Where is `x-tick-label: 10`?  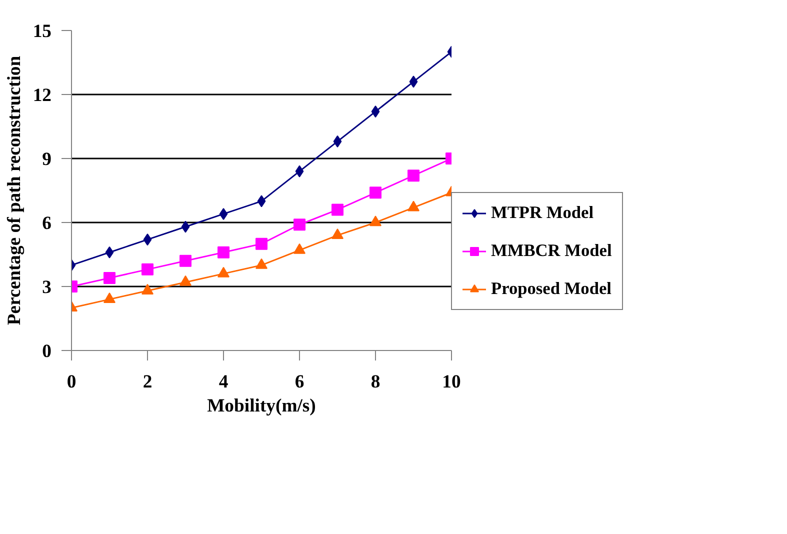
x-tick-label: 10 is located at coordinates (451, 382).